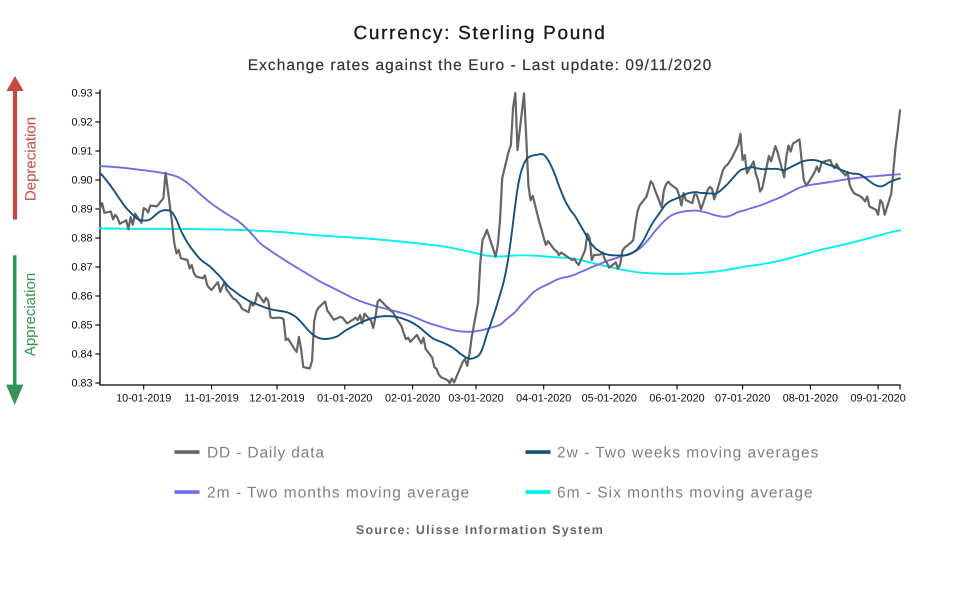 The width and height of the screenshot is (960, 605). What do you see at coordinates (344, 399) in the screenshot?
I see `svg-text: 01-01-2020` at bounding box center [344, 399].